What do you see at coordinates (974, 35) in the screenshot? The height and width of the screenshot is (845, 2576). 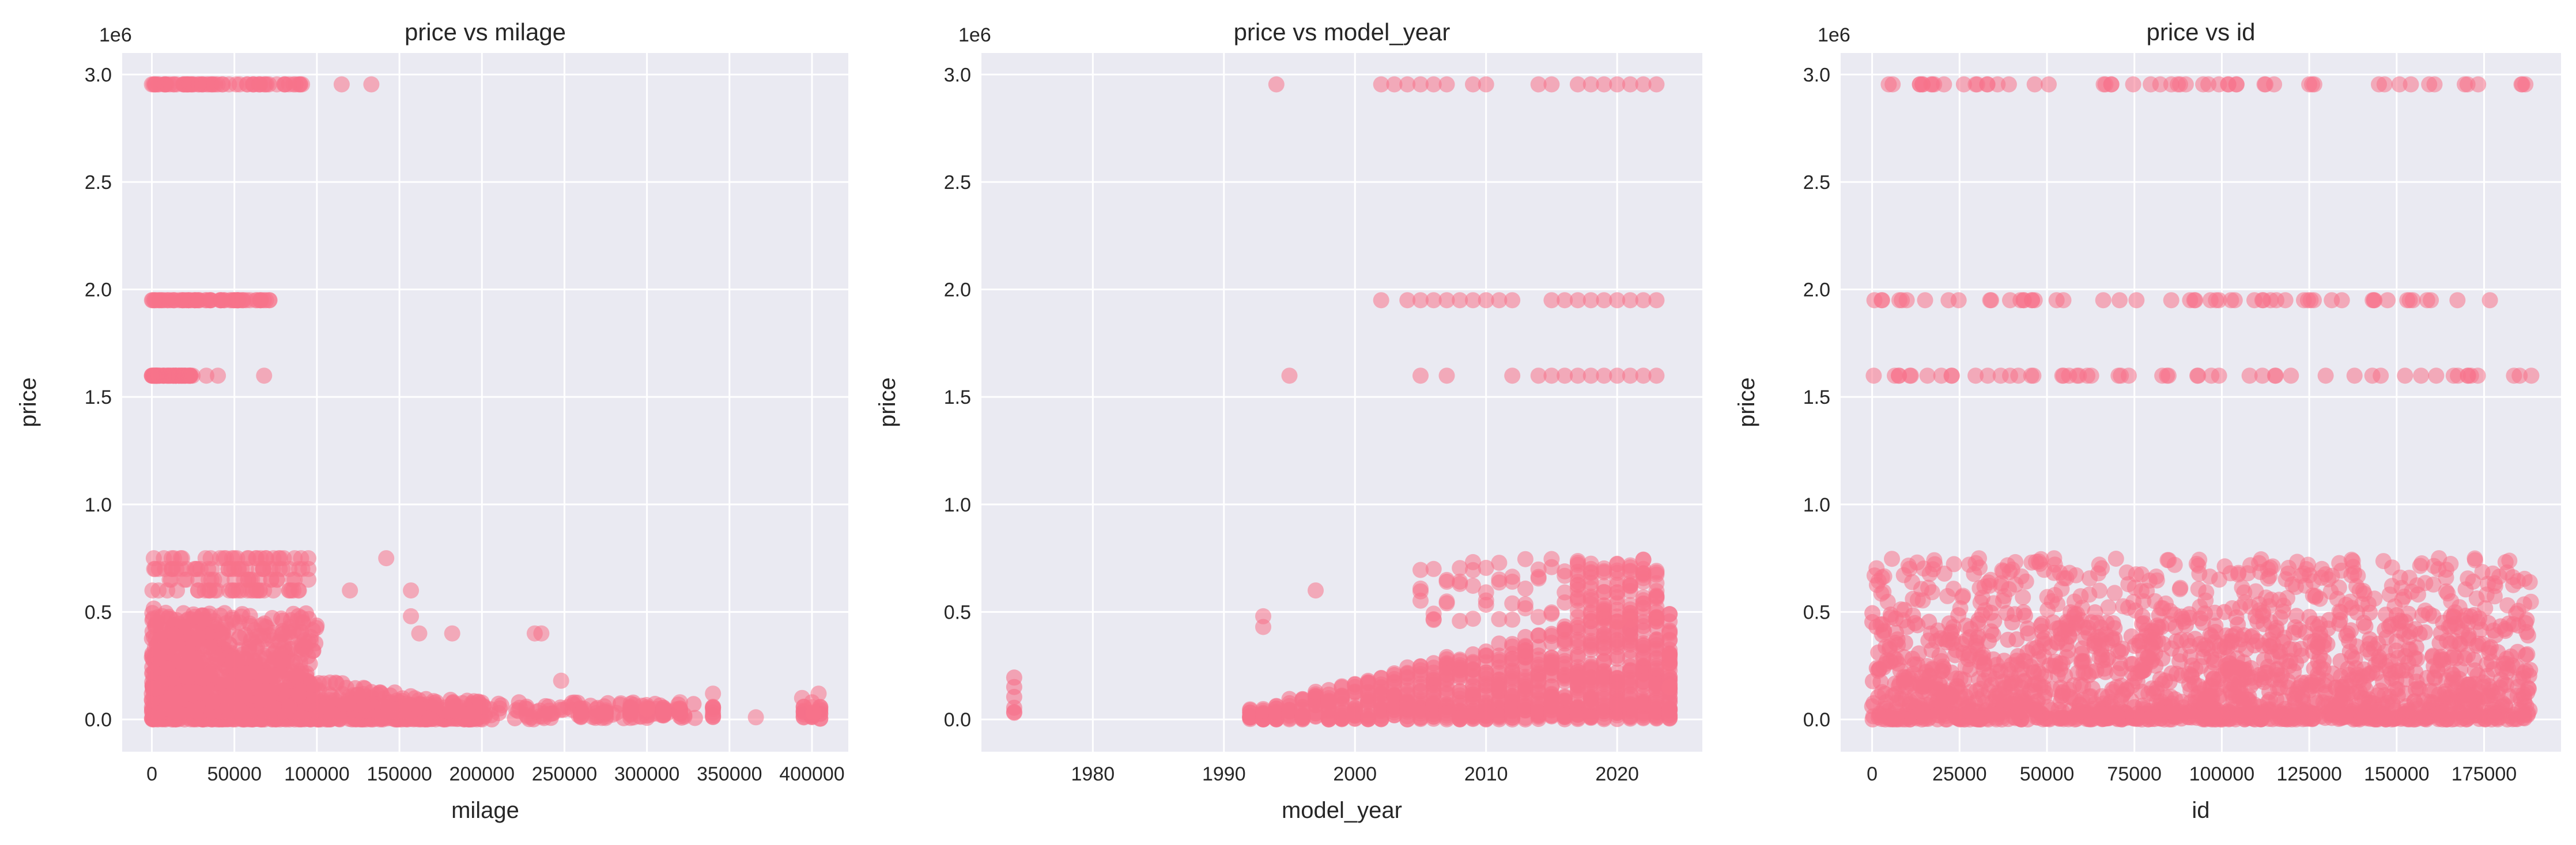 I see `y-offset-label: 1e6` at bounding box center [974, 35].